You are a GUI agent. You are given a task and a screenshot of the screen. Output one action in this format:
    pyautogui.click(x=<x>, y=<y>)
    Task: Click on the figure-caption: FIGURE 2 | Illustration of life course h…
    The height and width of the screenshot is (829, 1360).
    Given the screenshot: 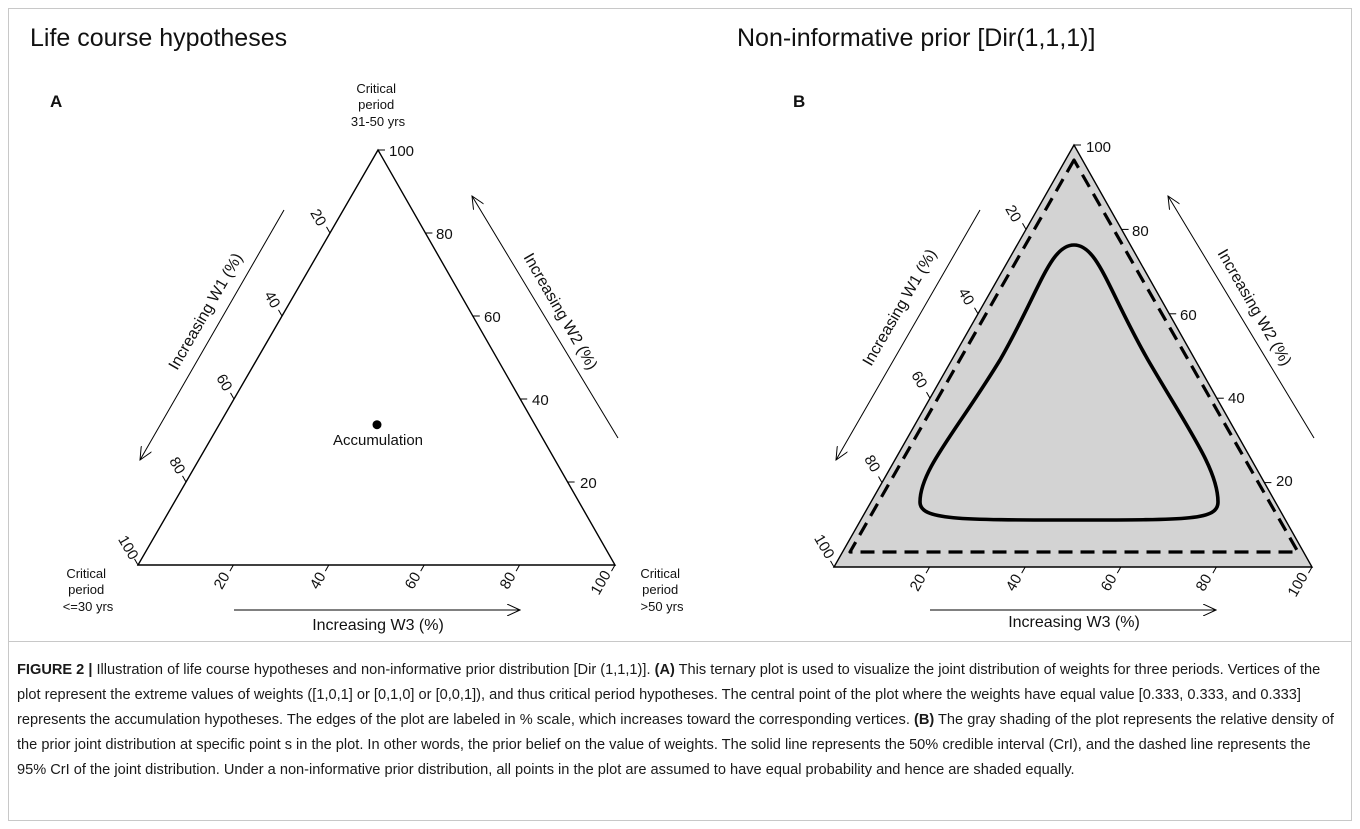 What is the action you would take?
    pyautogui.click(x=680, y=720)
    